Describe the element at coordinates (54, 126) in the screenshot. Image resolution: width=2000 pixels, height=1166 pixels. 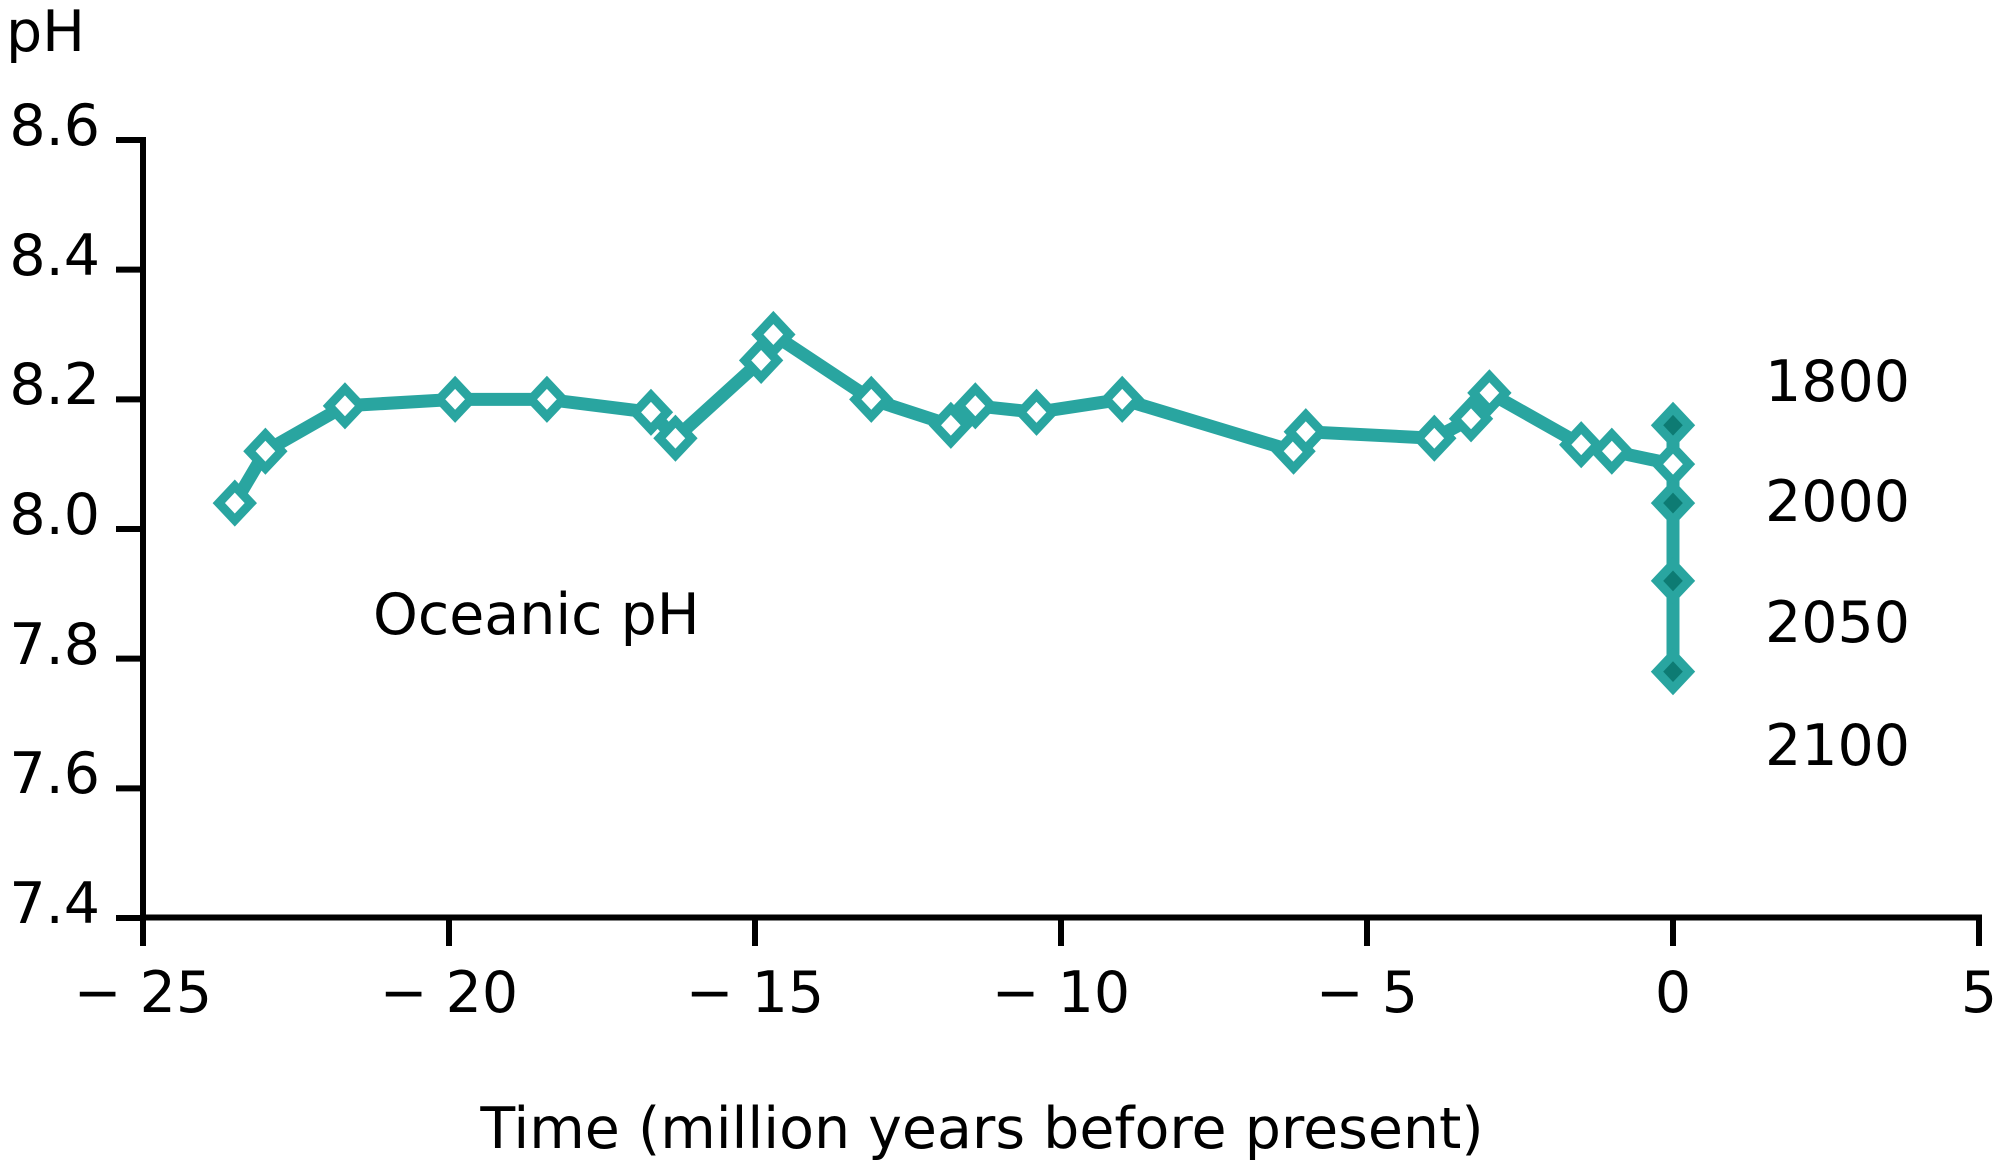
I see `y-tick-label: 8.6` at that location.